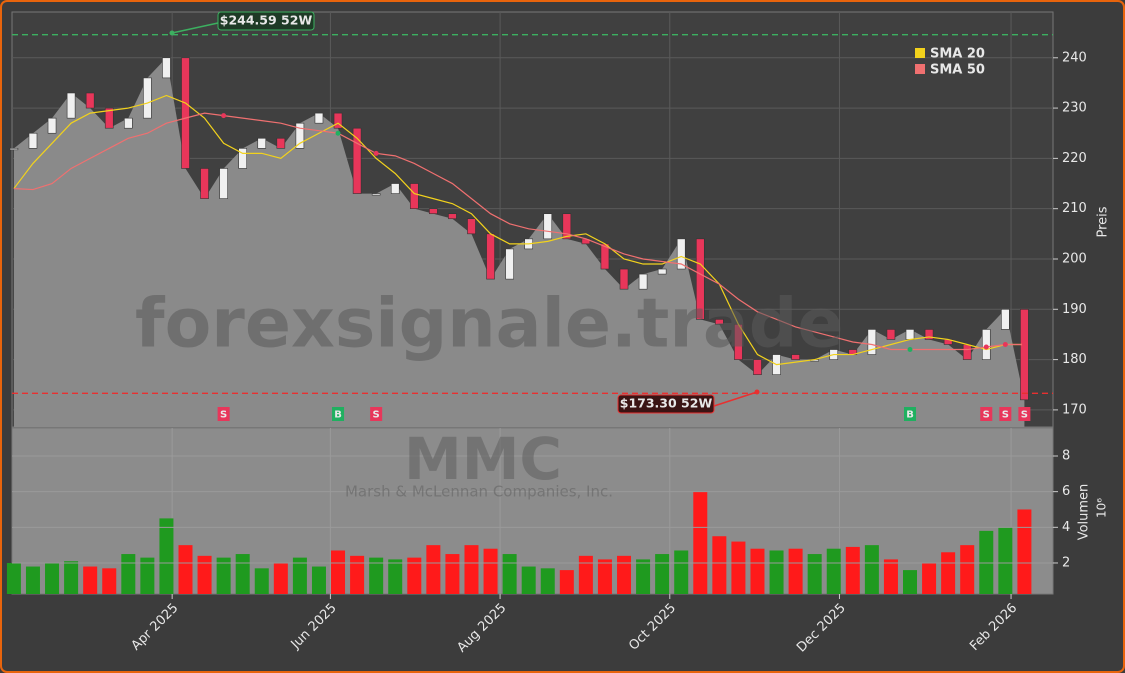  What do you see at coordinates (195, 28) in the screenshot?
I see `high_52w-arrow` at bounding box center [195, 28].